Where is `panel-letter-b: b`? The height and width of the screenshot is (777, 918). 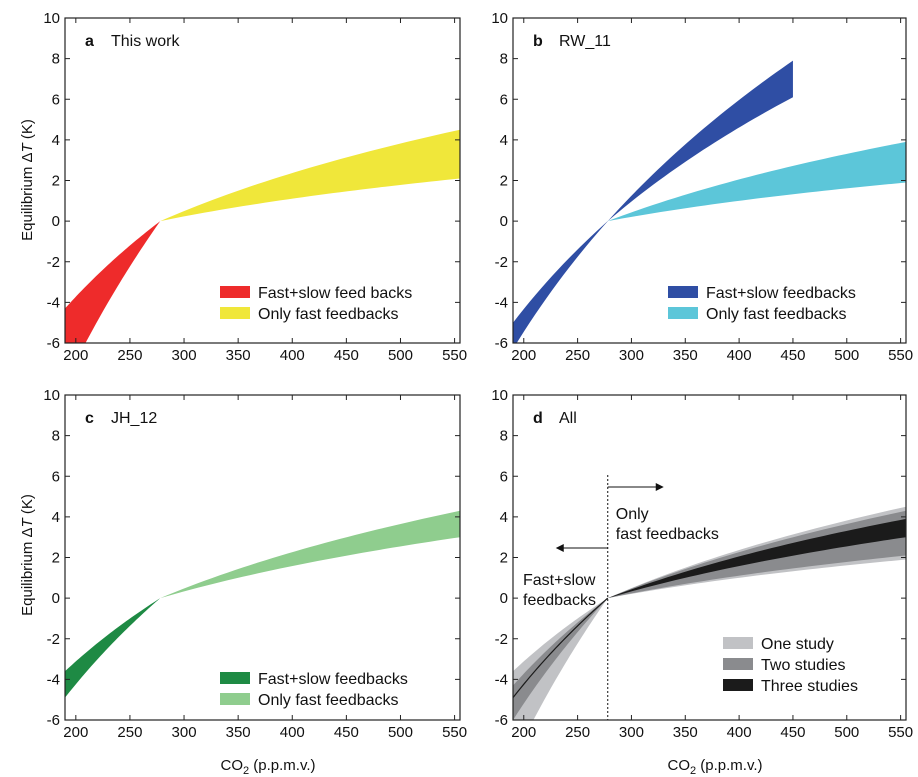 panel-letter-b: b is located at coordinates (538, 41).